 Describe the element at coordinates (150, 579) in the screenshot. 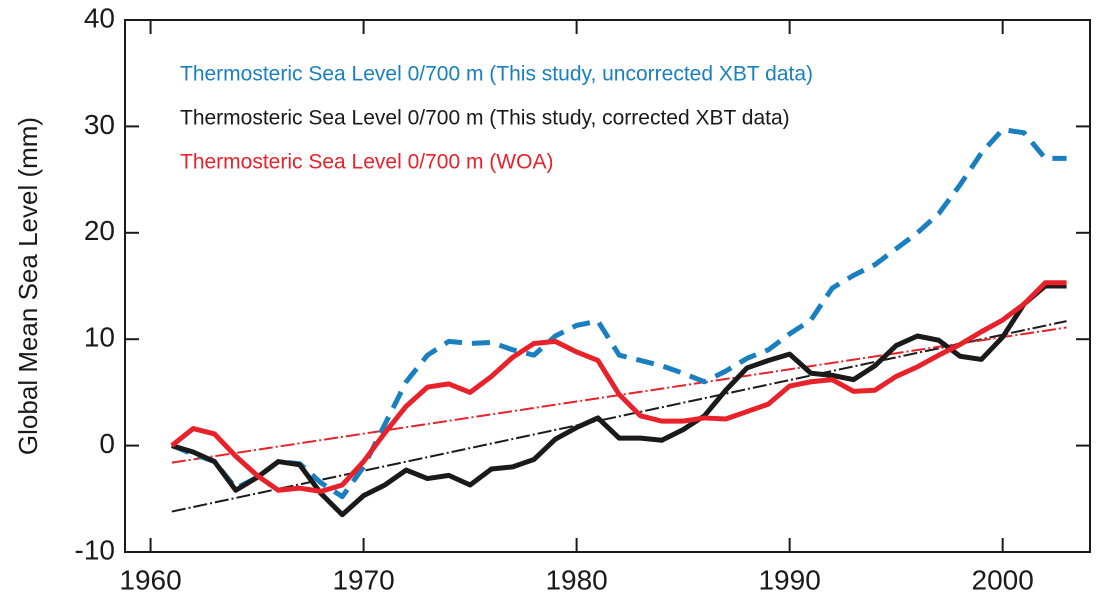

I see `x-tick-label: 1960` at that location.